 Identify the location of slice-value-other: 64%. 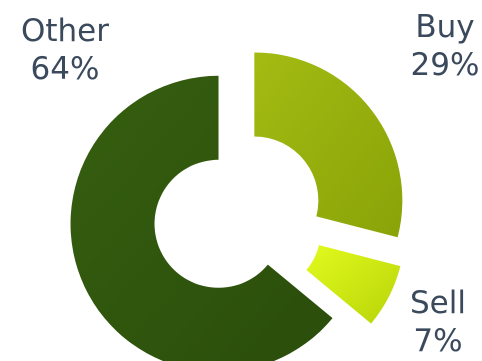
(65, 69).